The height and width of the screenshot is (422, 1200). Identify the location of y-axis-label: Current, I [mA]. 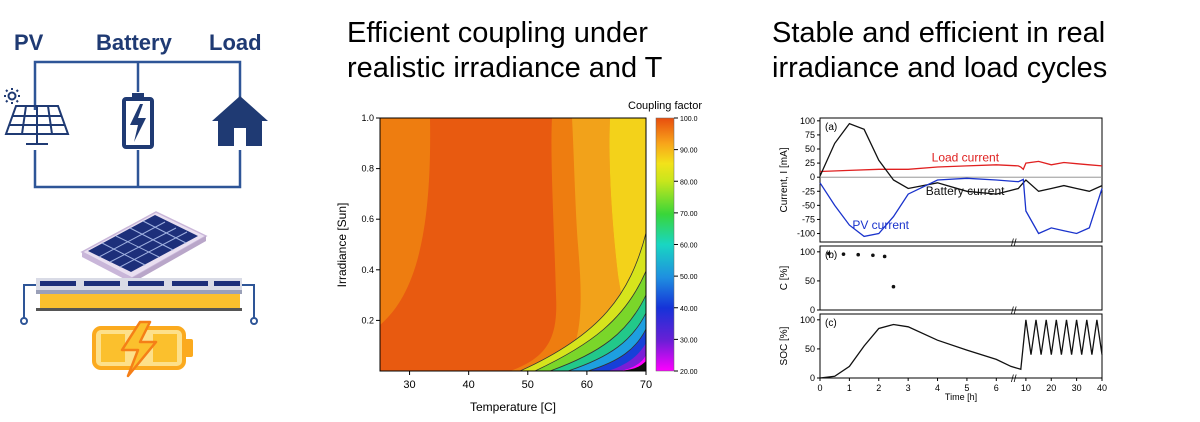
(784, 179).